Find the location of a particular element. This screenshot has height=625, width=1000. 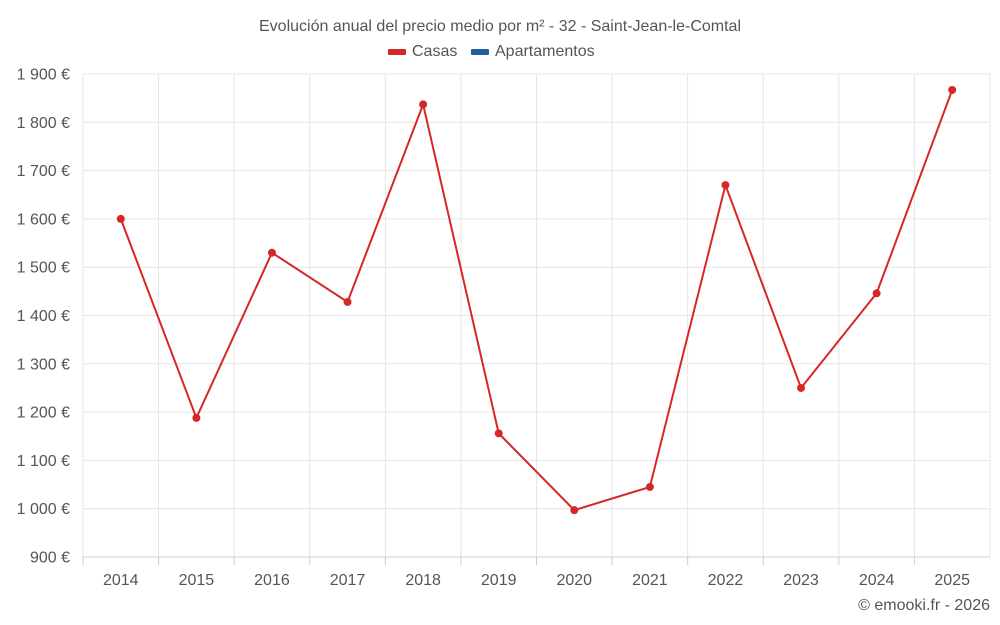

y-tick-label: 1 800 € is located at coordinates (43, 123).